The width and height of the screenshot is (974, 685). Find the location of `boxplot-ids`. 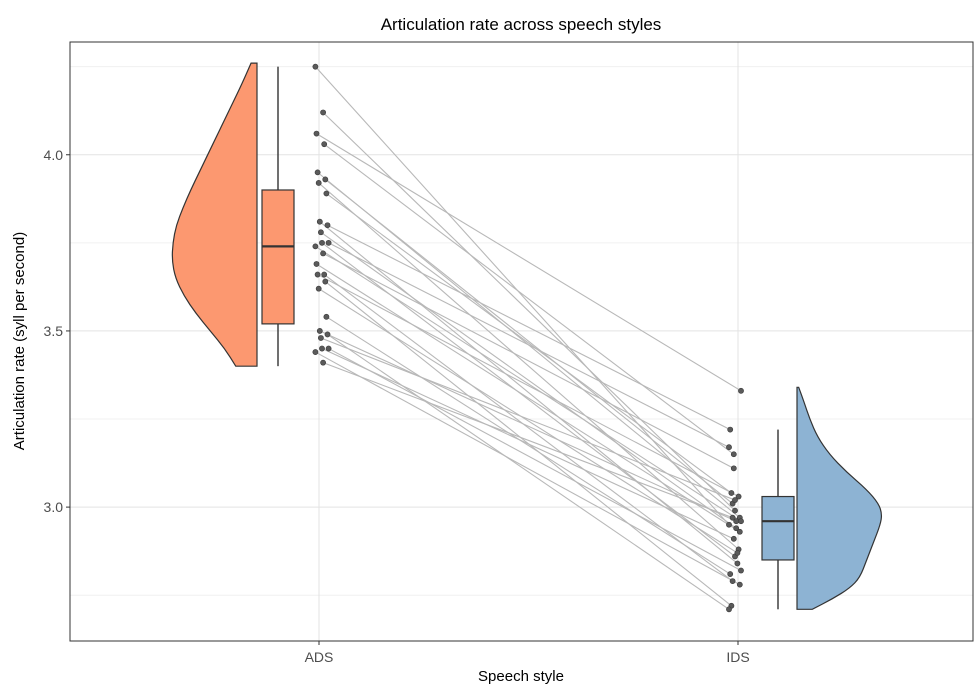

boxplot-ids is located at coordinates (778, 519).